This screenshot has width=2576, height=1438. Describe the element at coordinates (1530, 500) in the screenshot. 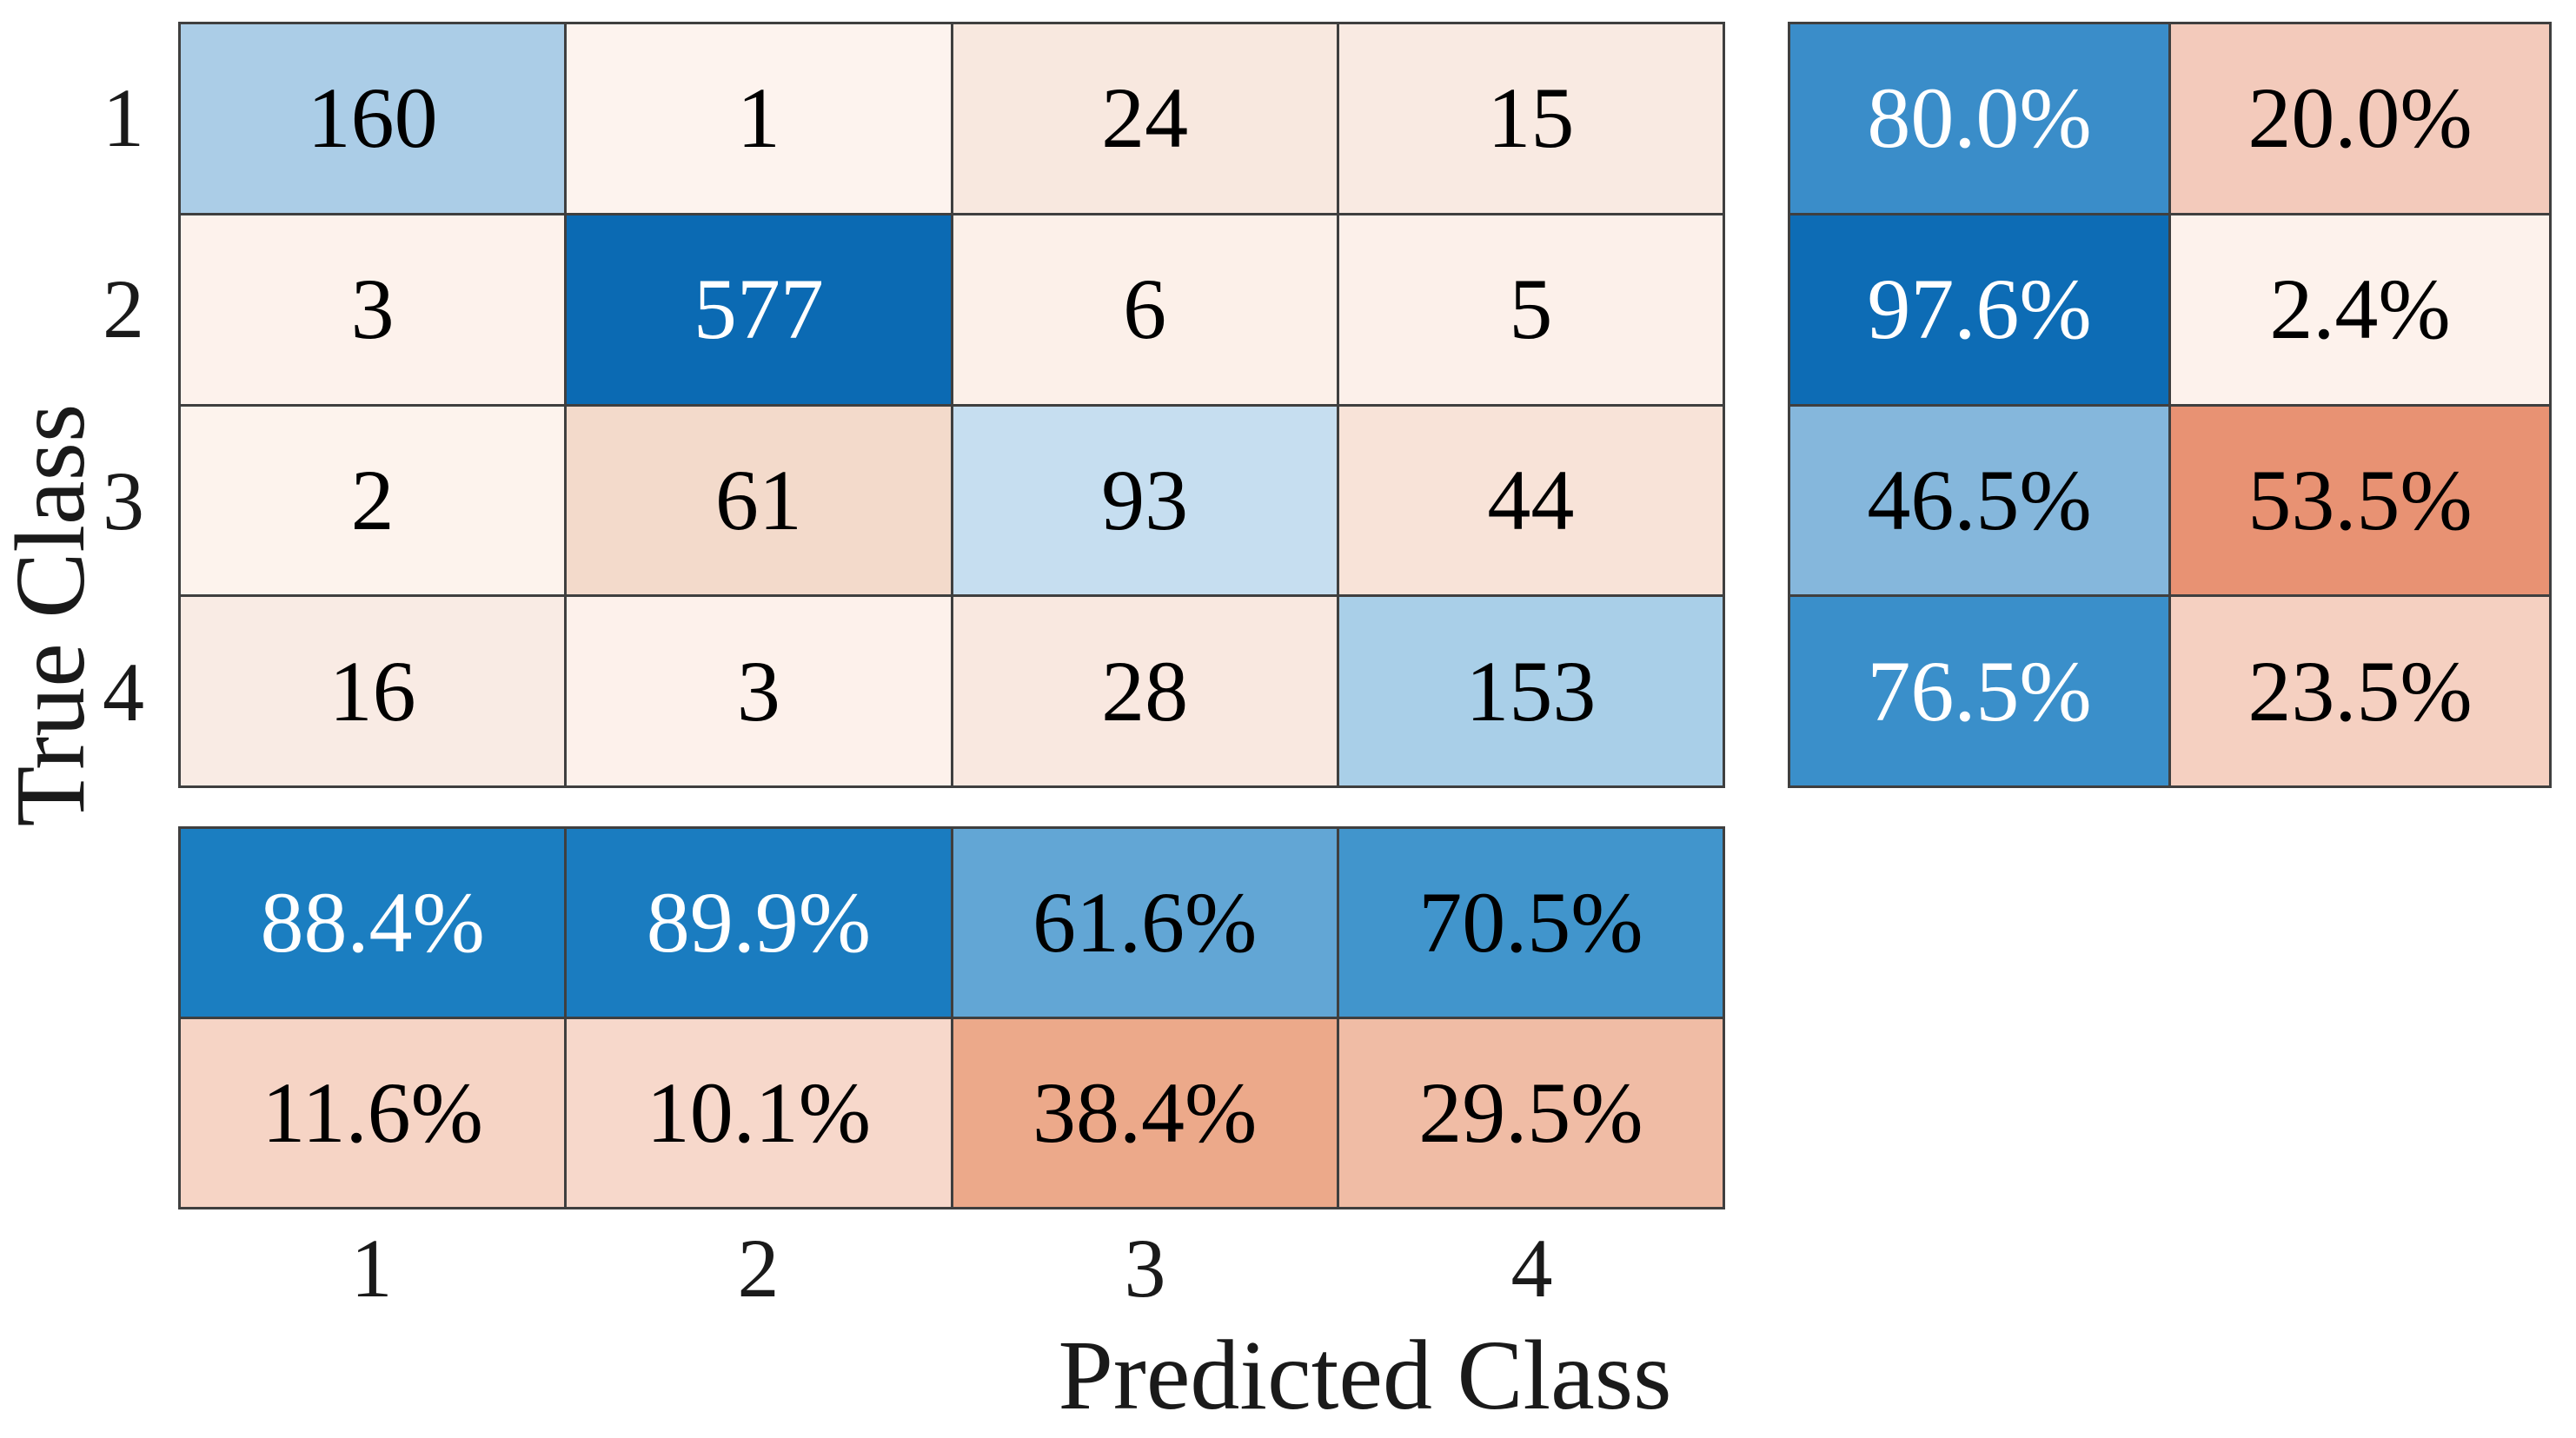

I see `matrix-cell: 44` at that location.